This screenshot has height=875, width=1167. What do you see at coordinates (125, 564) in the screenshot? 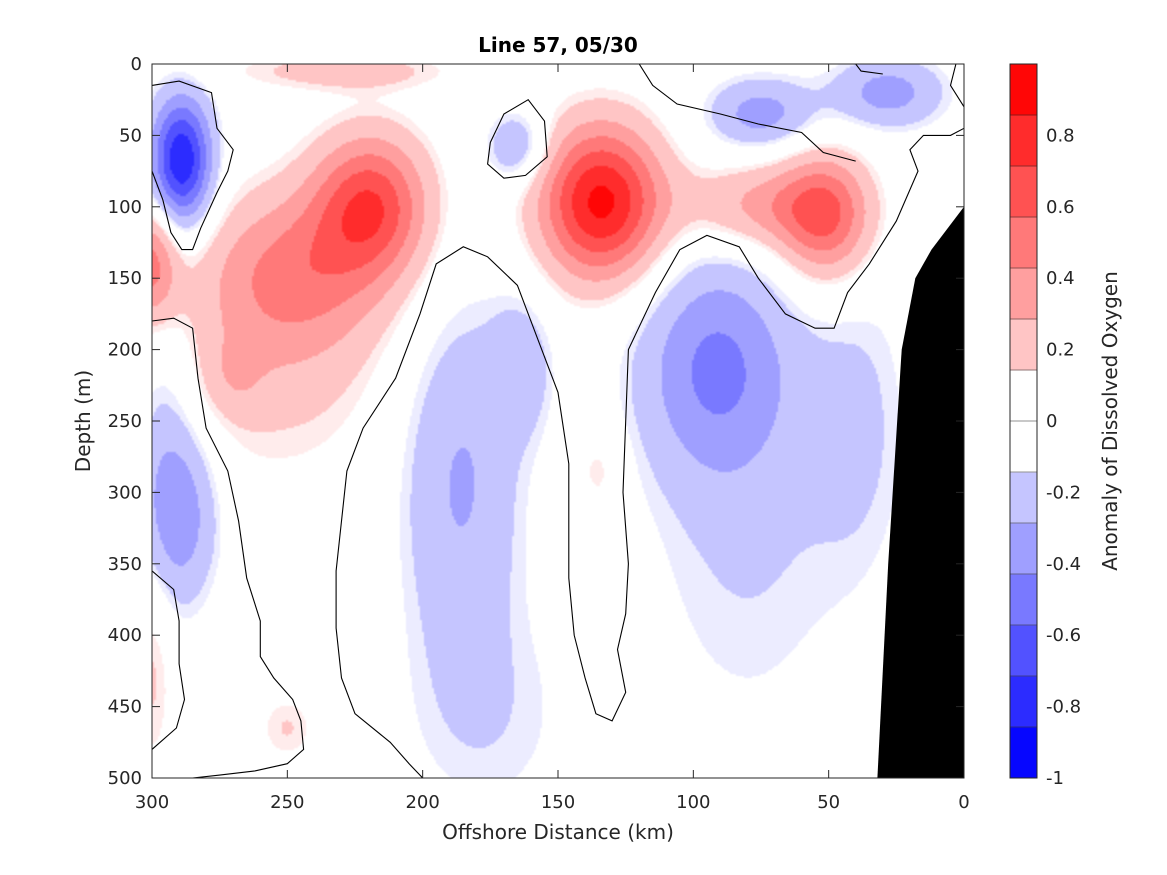
I see `y-tick-label: 350` at bounding box center [125, 564].